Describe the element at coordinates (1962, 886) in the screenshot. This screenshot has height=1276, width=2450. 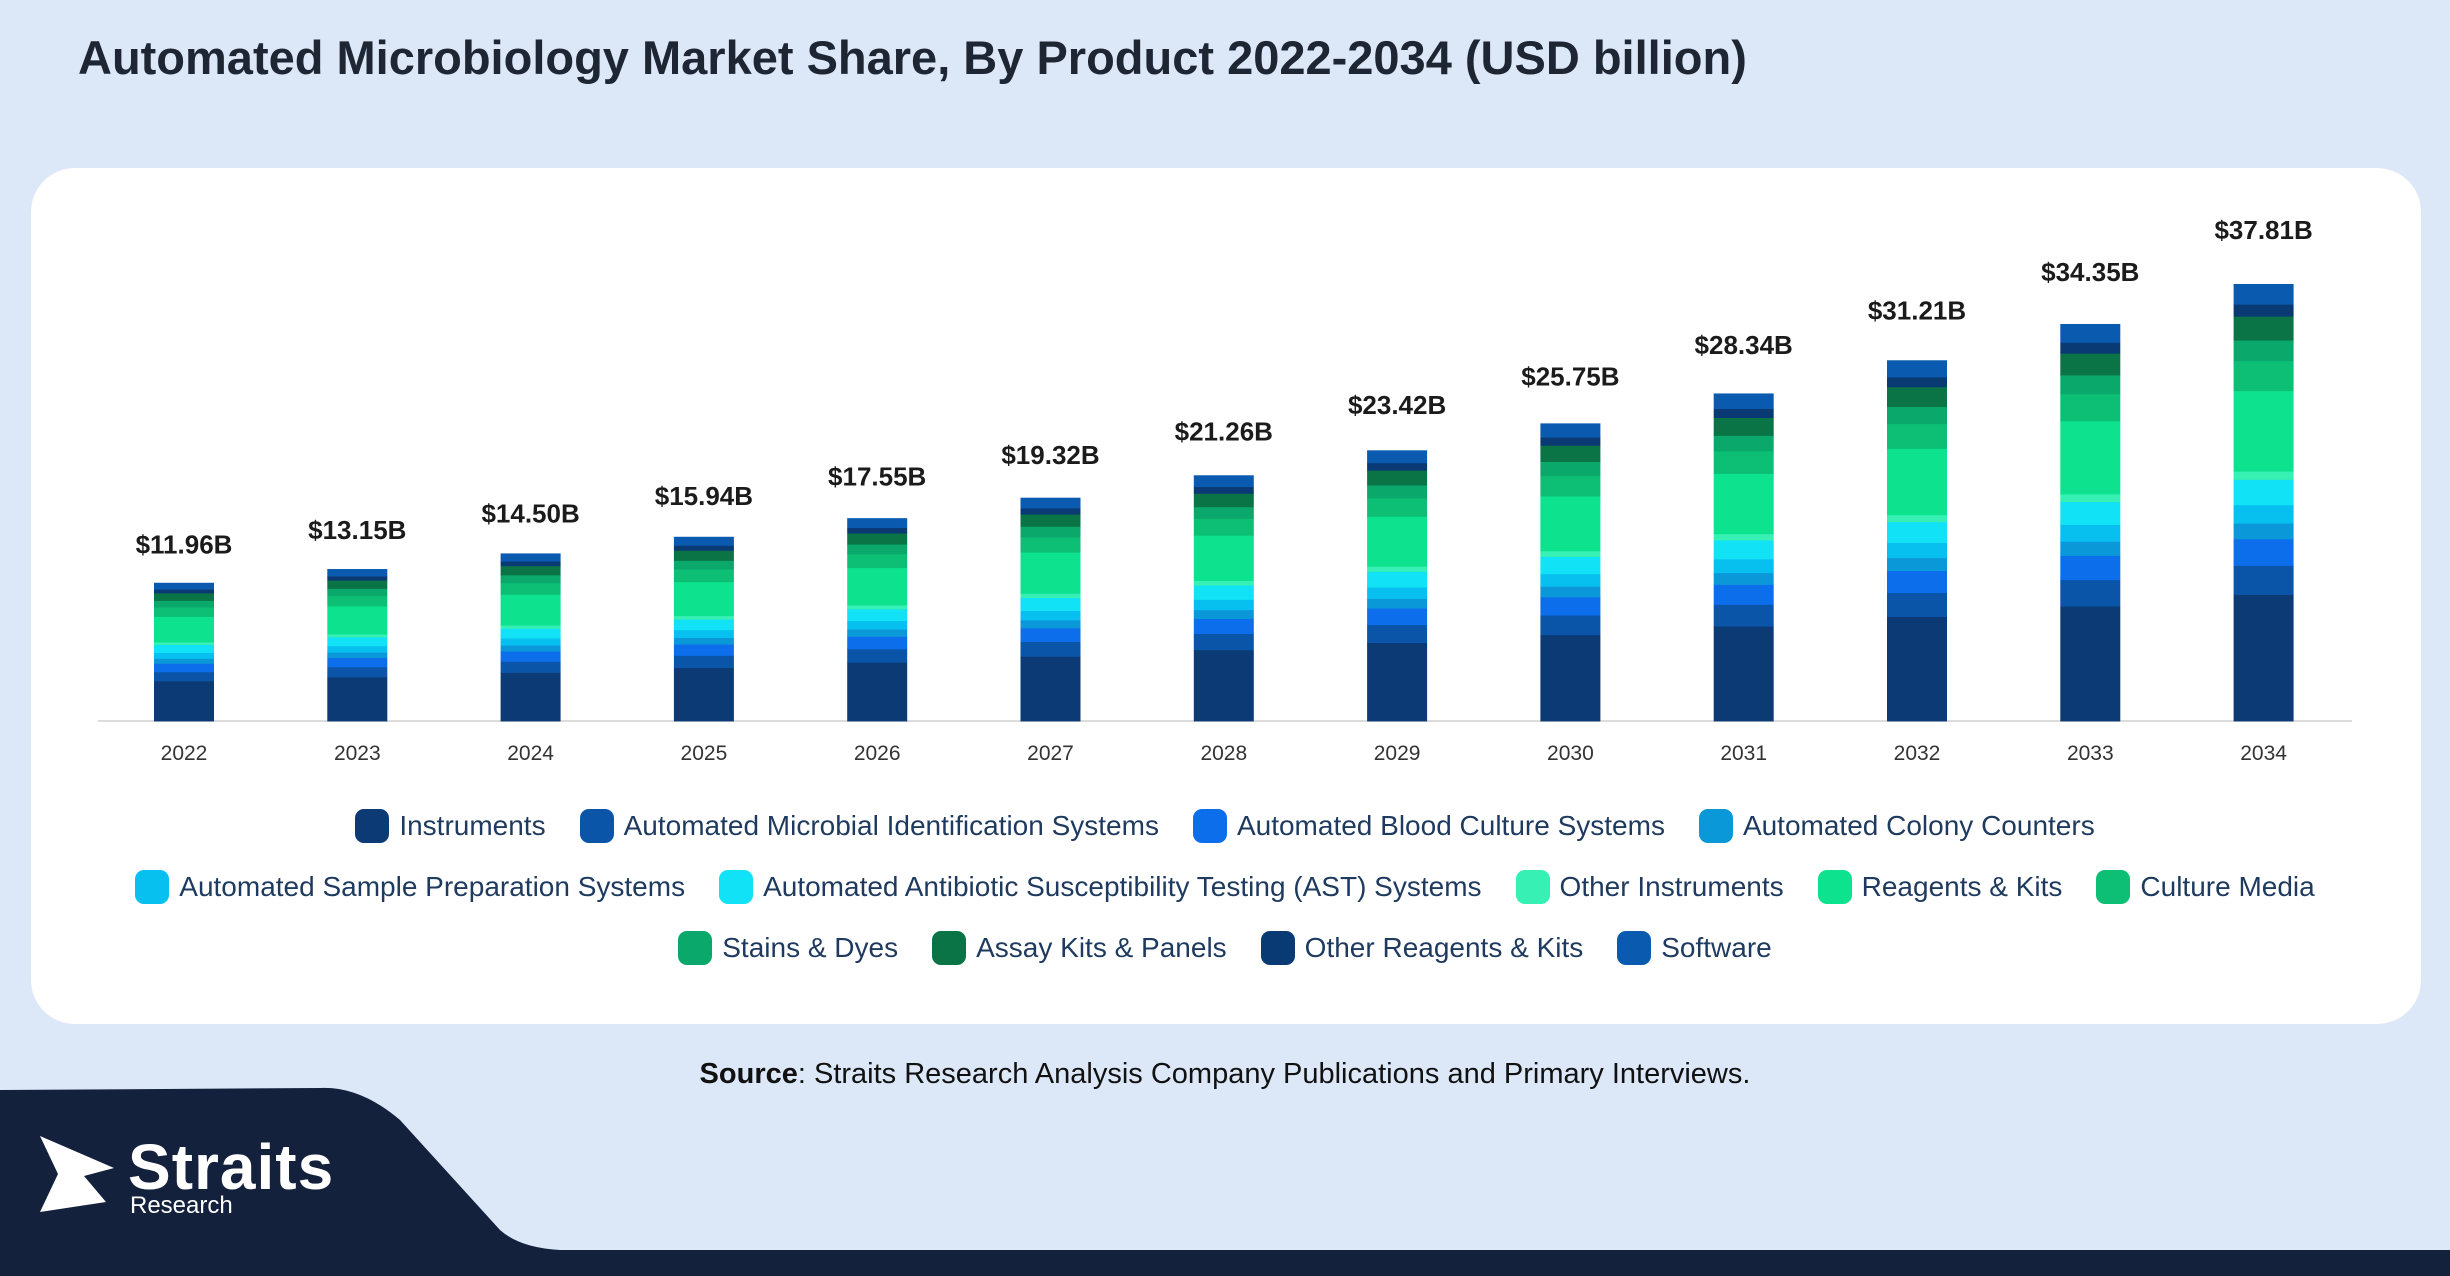
I see `legend-label: Reagents & Kits` at that location.